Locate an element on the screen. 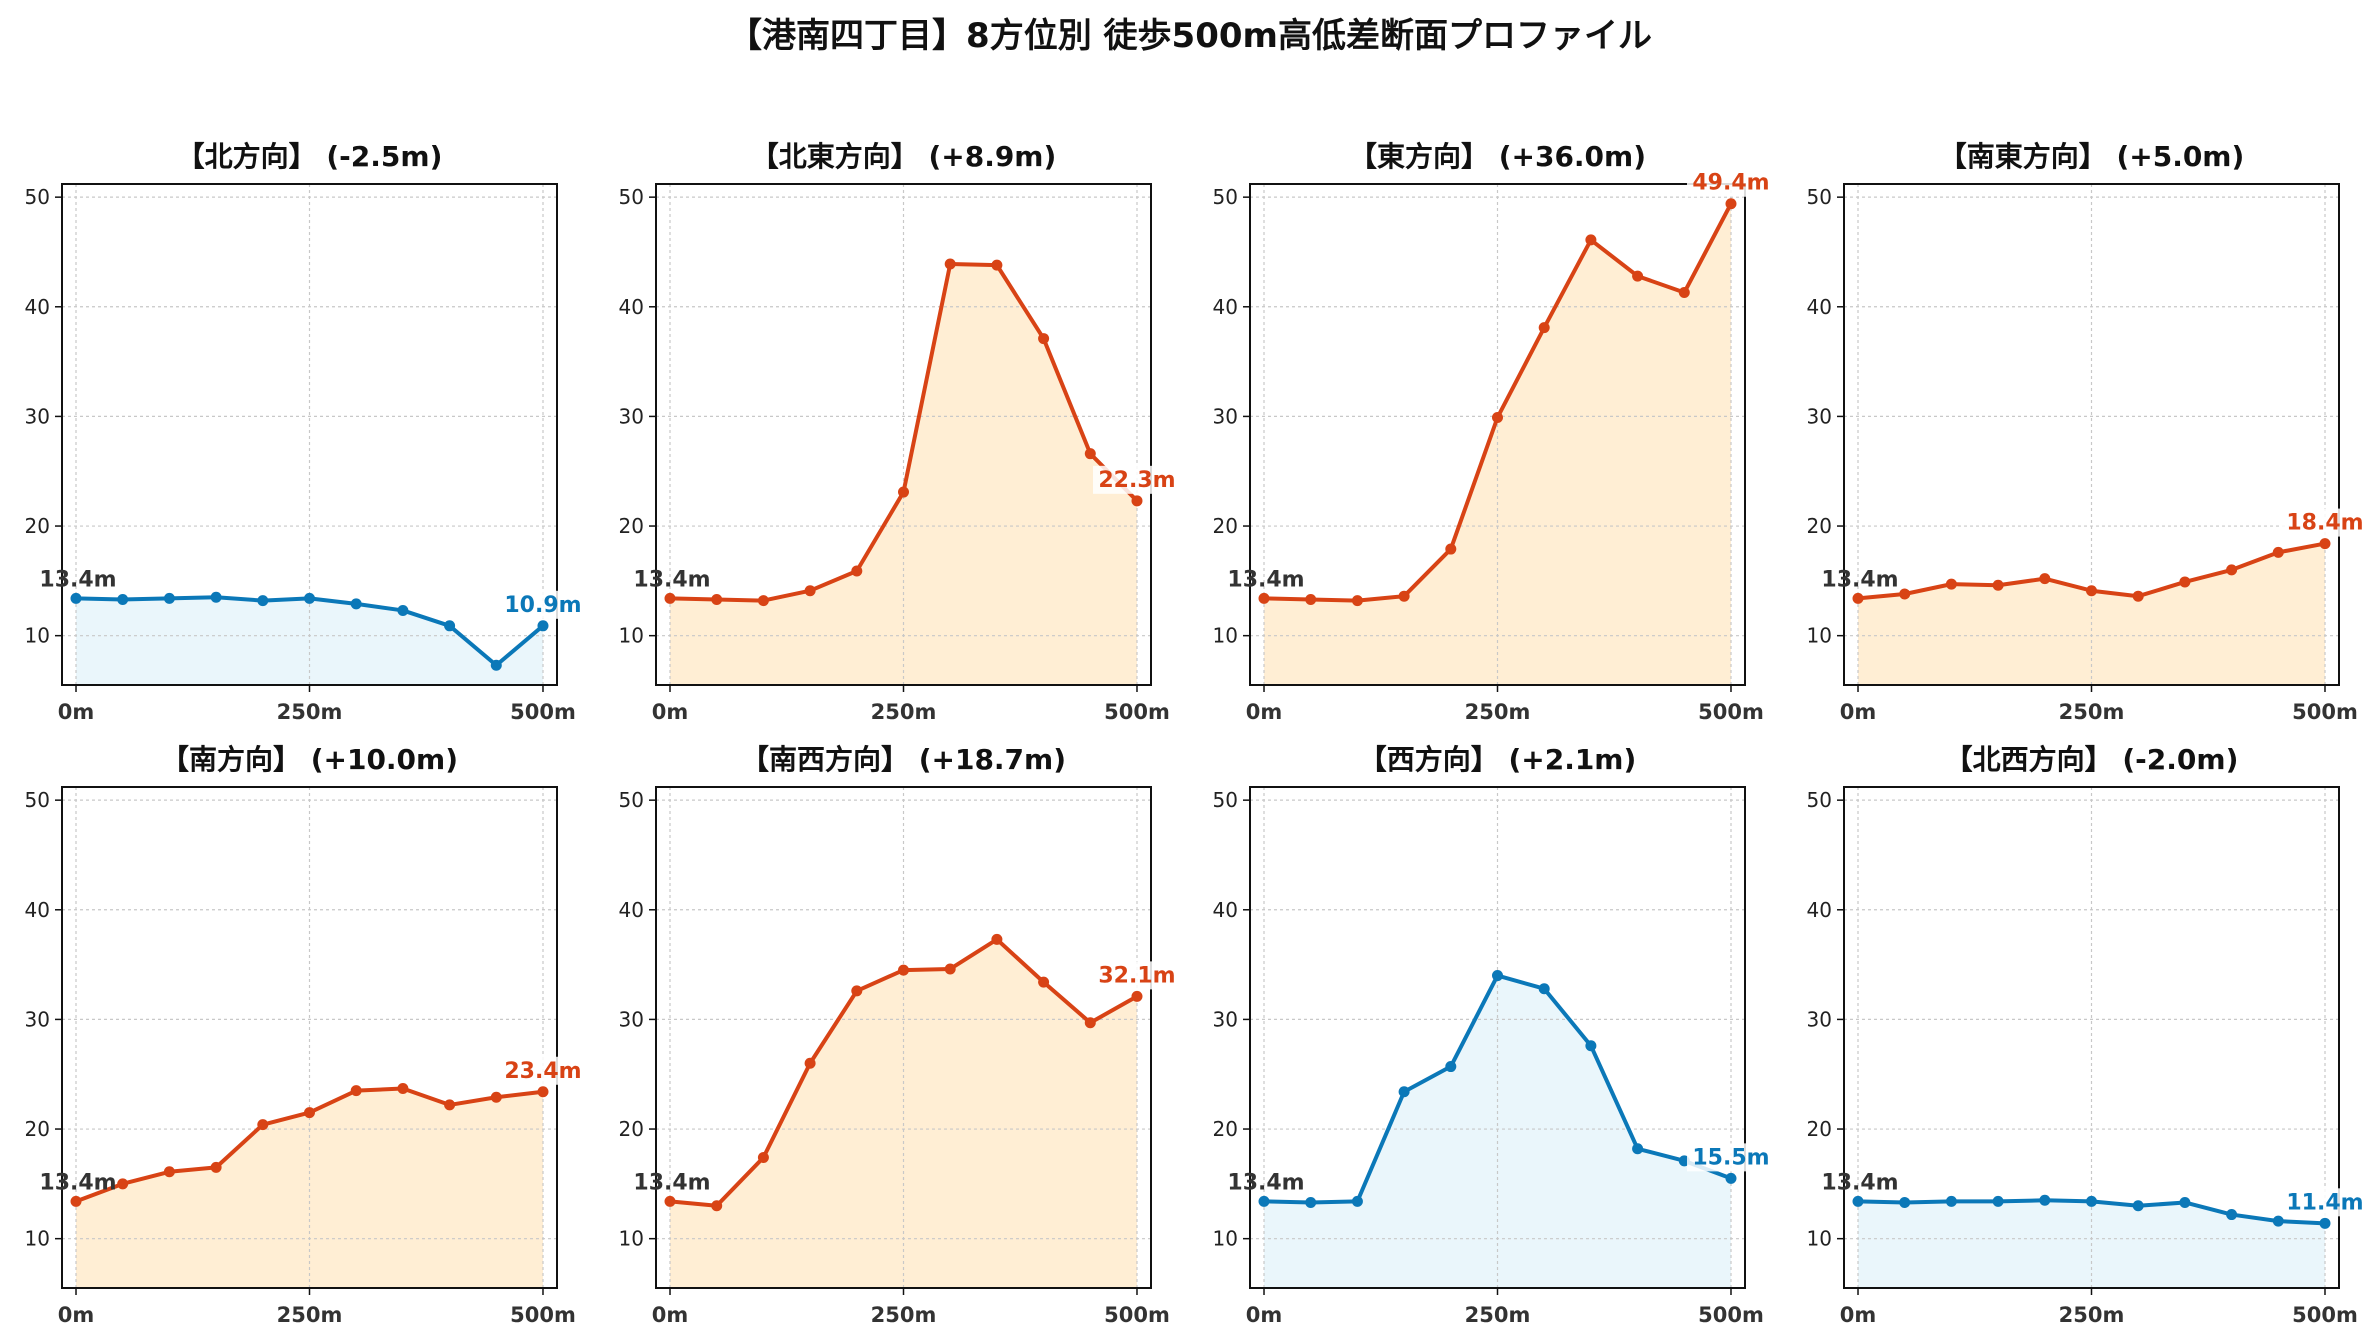 The image size is (2380, 1340). panel-title: 【北方向】 (-2.5m) is located at coordinates (310, 156).